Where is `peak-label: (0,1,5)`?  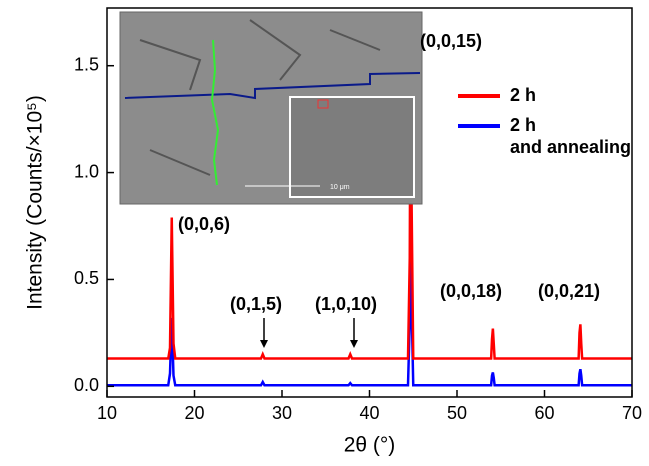 peak-label: (0,1,5) is located at coordinates (256, 304).